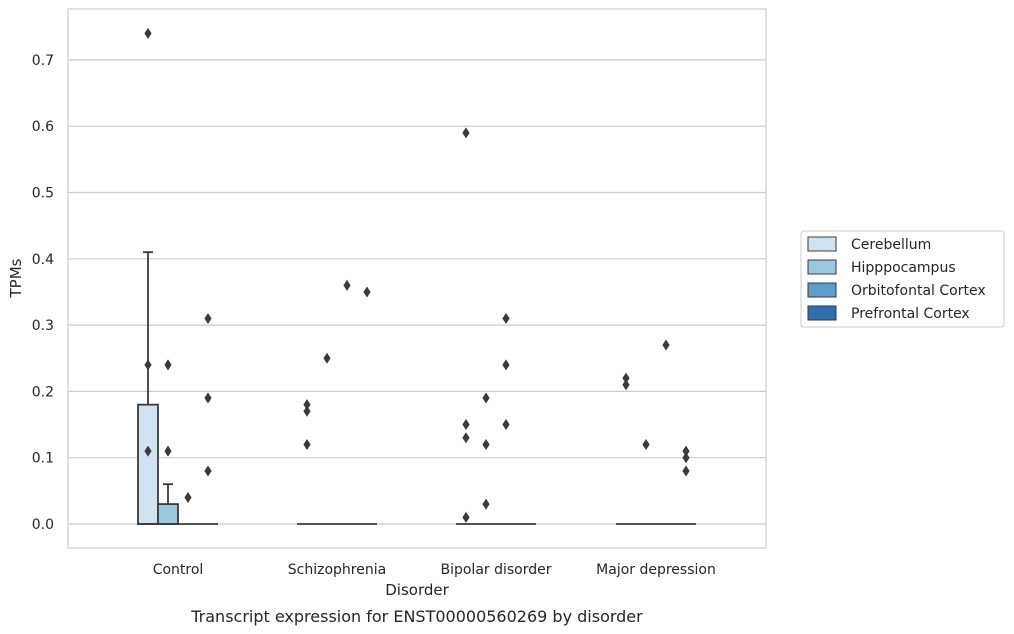 This screenshot has height=634, width=1014. I want to click on legend-swatch-prefrontal-cortex, so click(822, 313).